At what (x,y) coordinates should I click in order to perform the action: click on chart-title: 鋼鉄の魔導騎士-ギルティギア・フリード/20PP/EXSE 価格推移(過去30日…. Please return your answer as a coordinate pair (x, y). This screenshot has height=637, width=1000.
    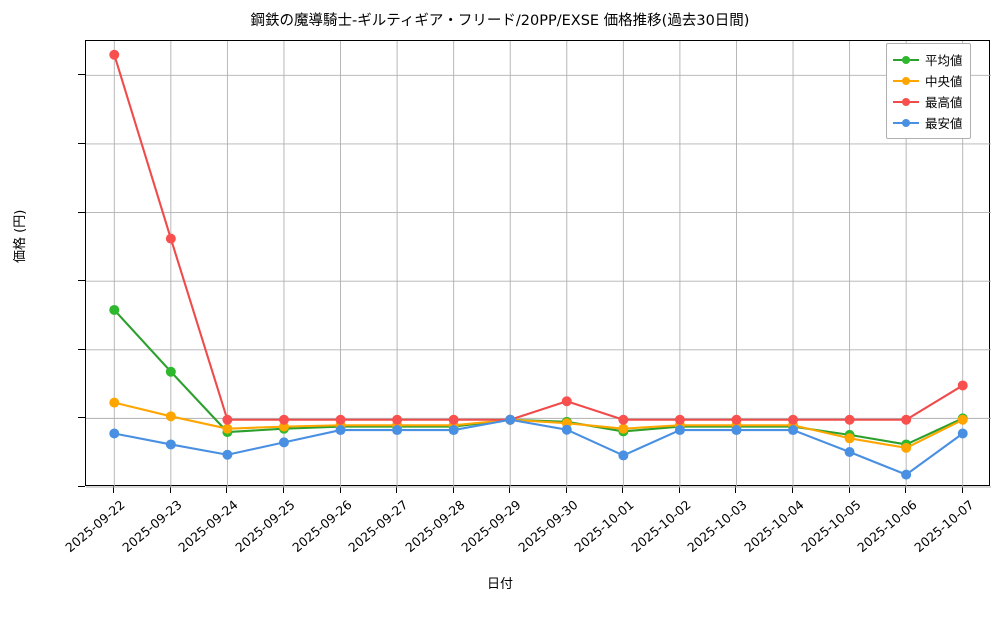
    Looking at the image, I should click on (500, 21).